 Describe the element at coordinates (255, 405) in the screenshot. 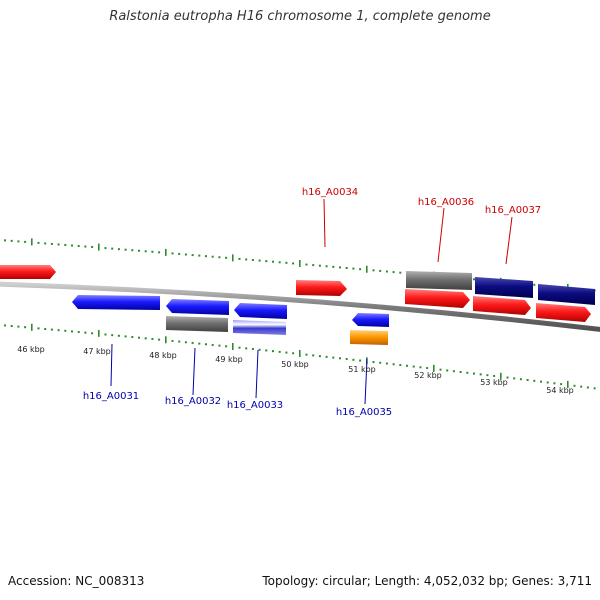

I see `gene-label-h16-a0033: h16_A0033` at that location.